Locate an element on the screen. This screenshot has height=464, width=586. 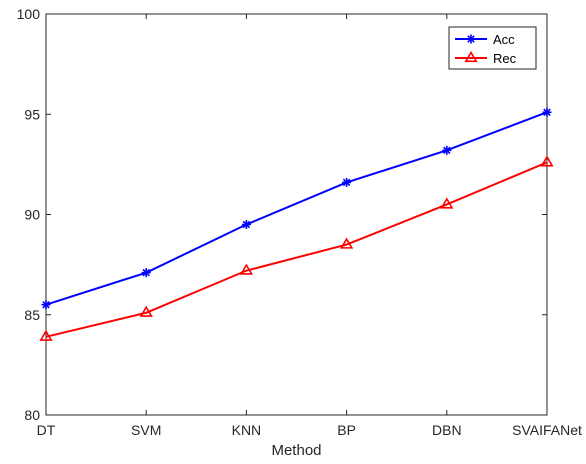
x-tick-label: KNN is located at coordinates (247, 430).